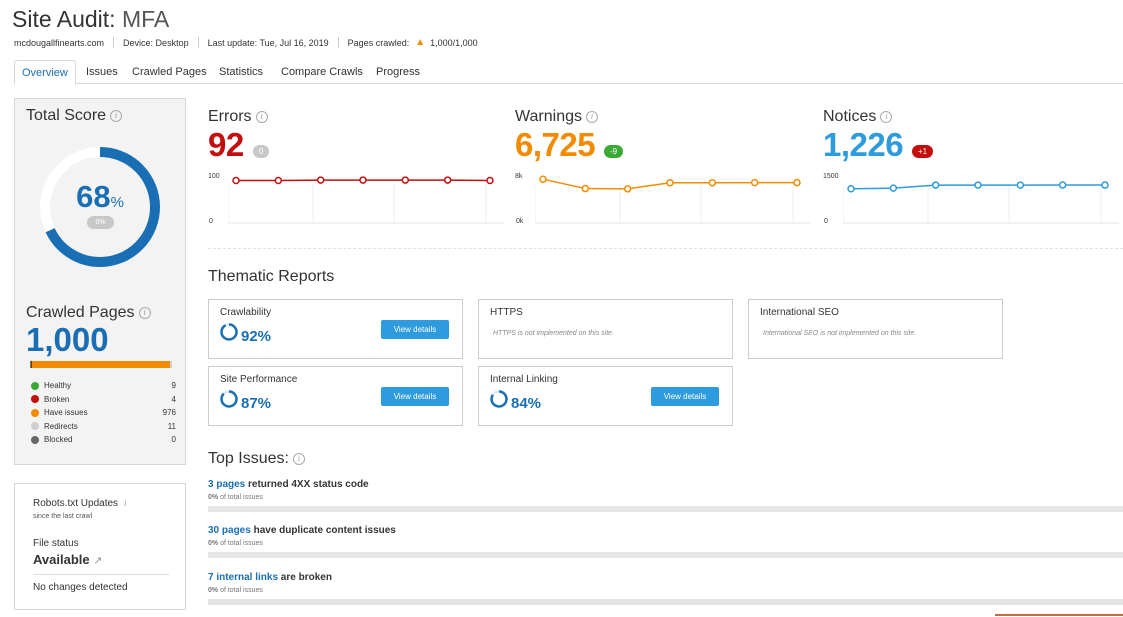 The height and width of the screenshot is (617, 1123). I want to click on warnings-value: 6,725, so click(555, 144).